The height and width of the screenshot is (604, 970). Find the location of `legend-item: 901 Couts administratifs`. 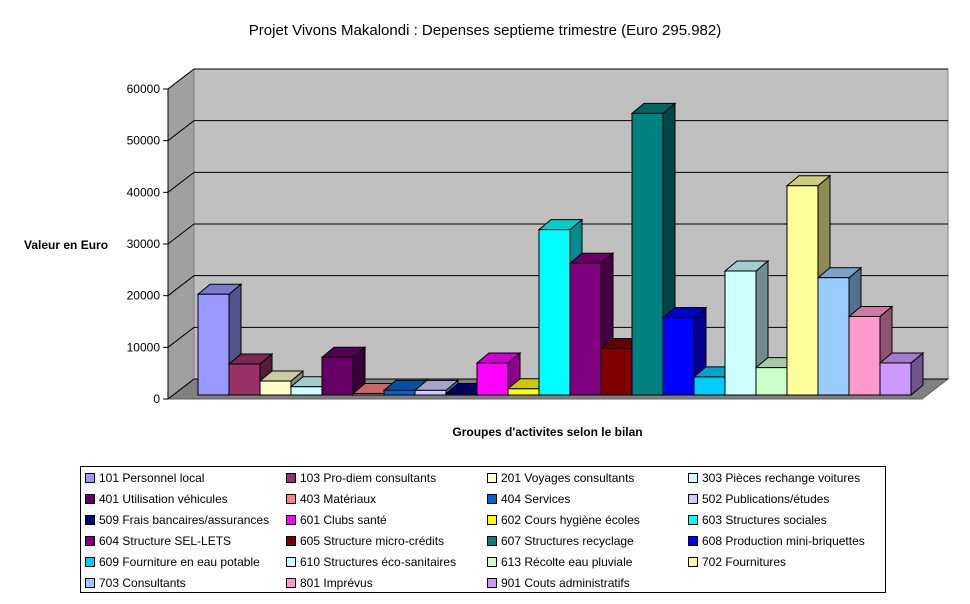

legend-item: 901 Couts administratifs is located at coordinates (558, 583).